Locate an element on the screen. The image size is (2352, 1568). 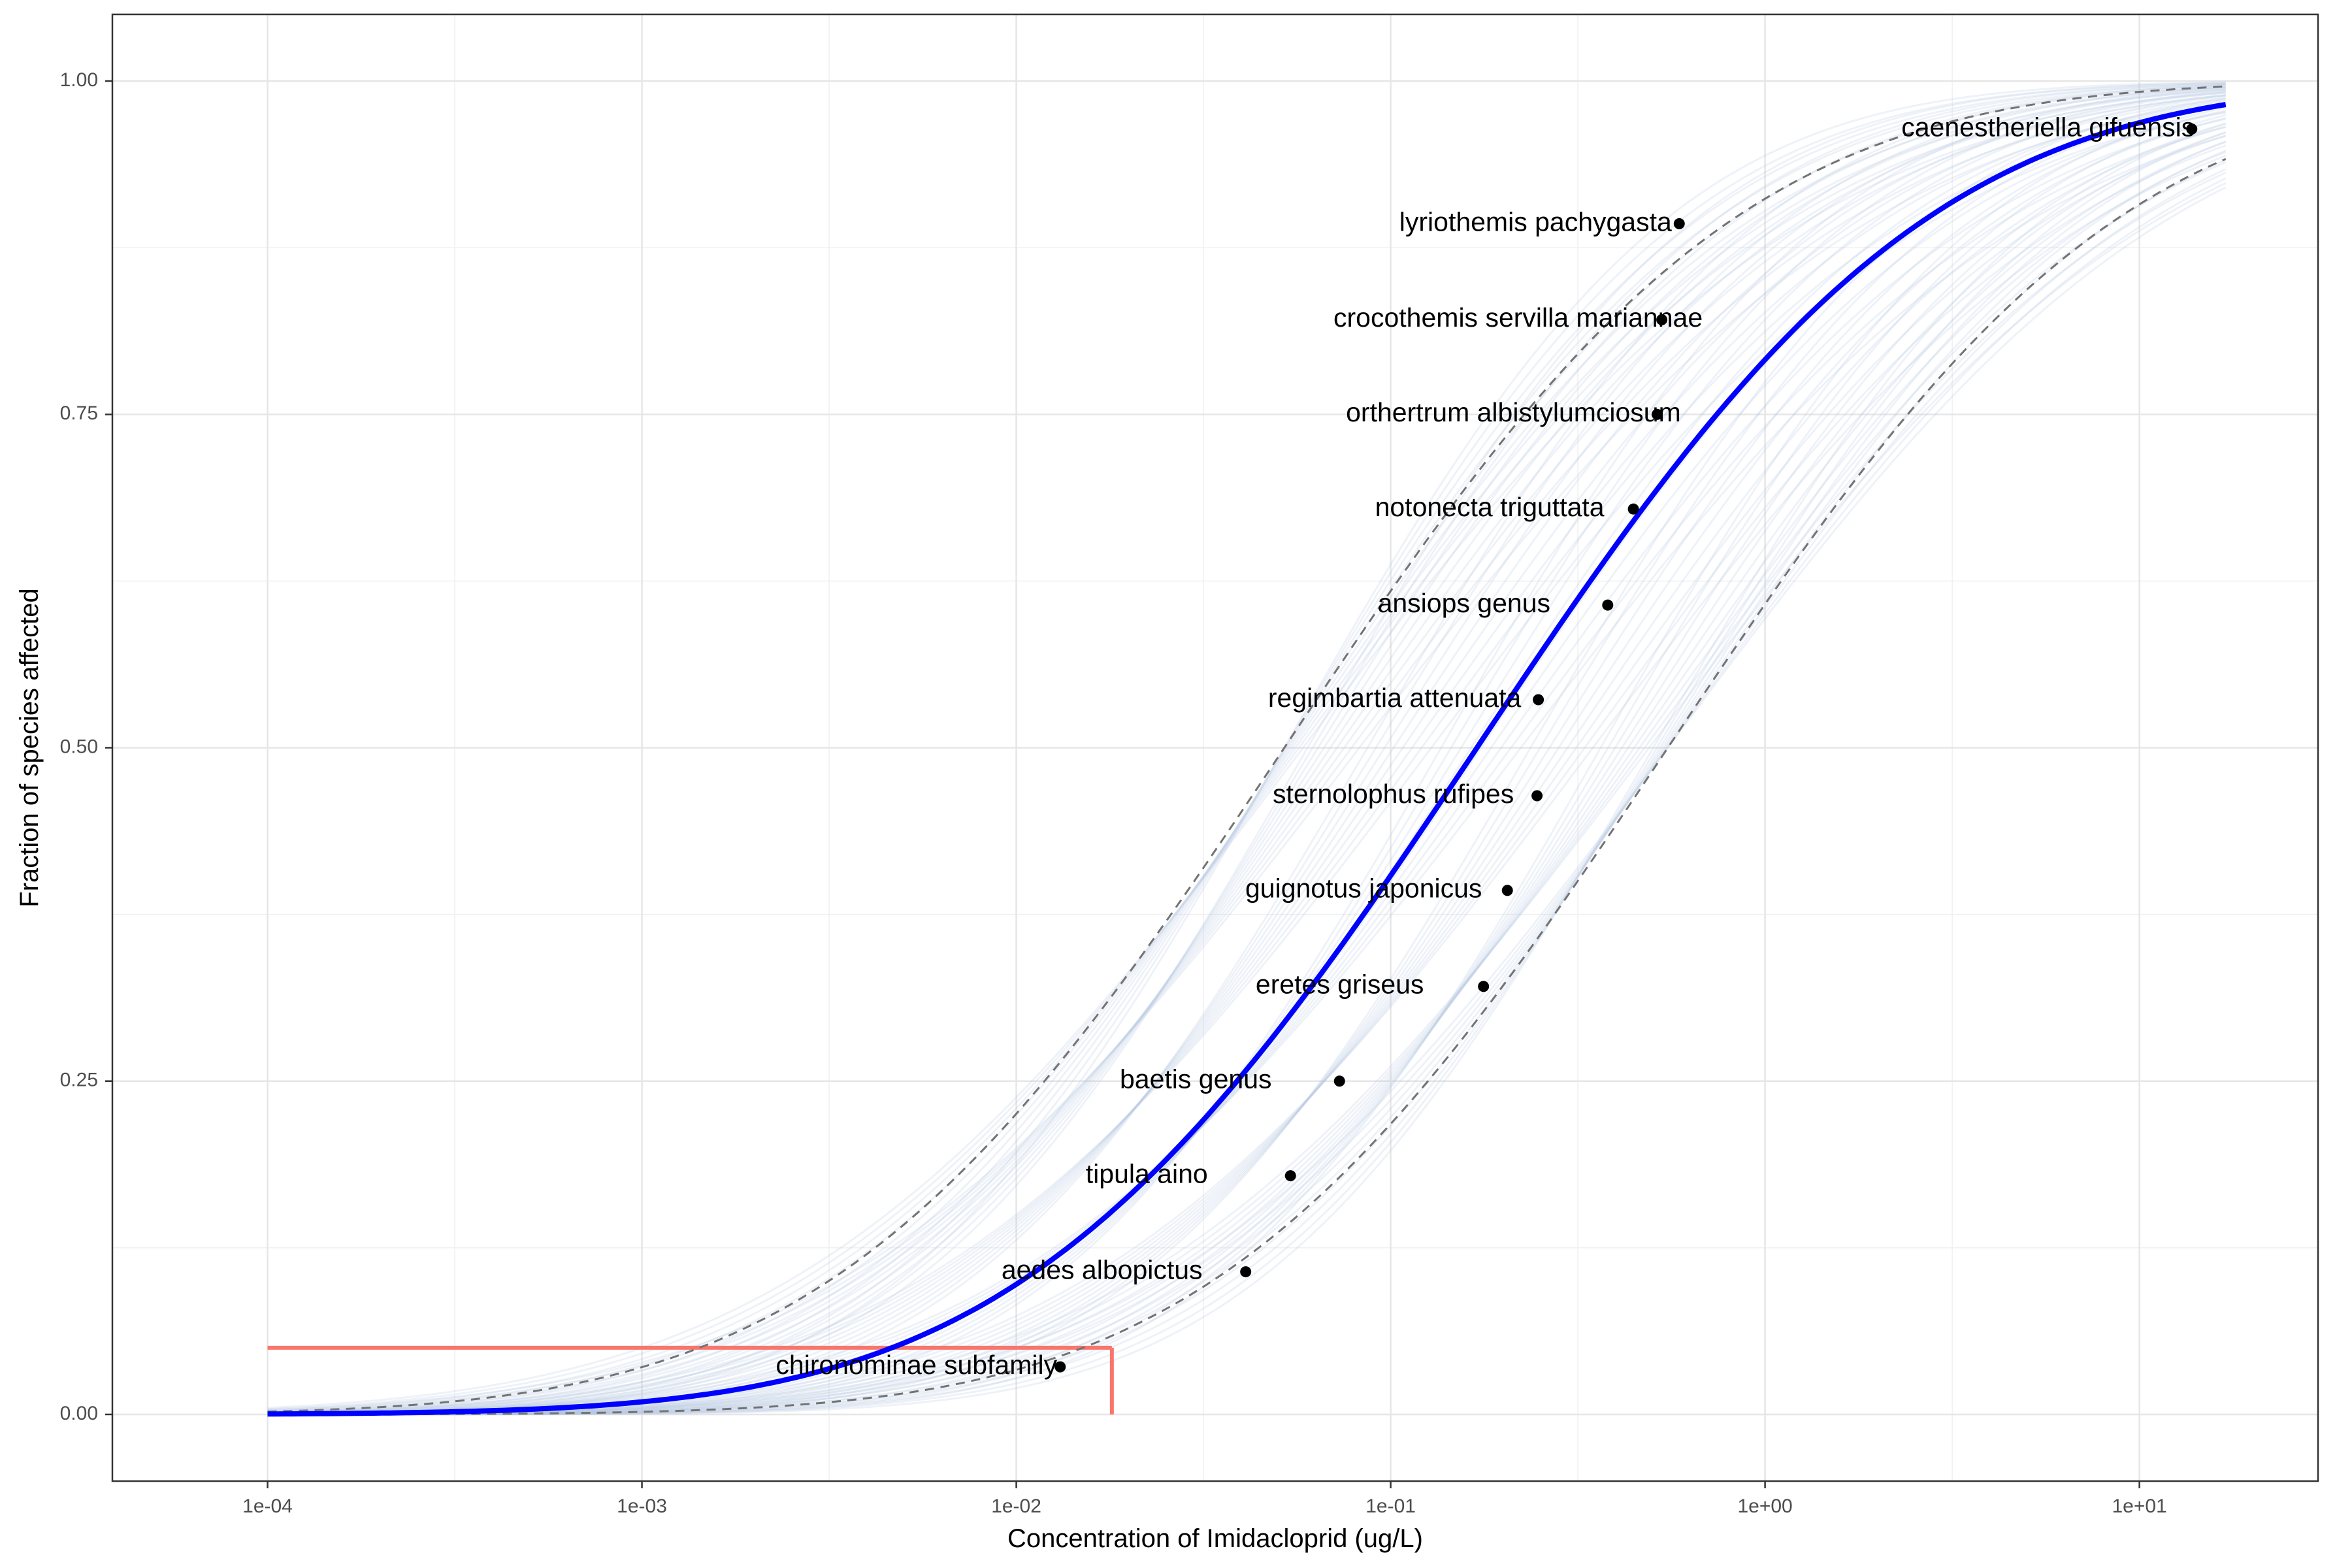
species-label: caenestheriella gifuensis is located at coordinates (2048, 127).